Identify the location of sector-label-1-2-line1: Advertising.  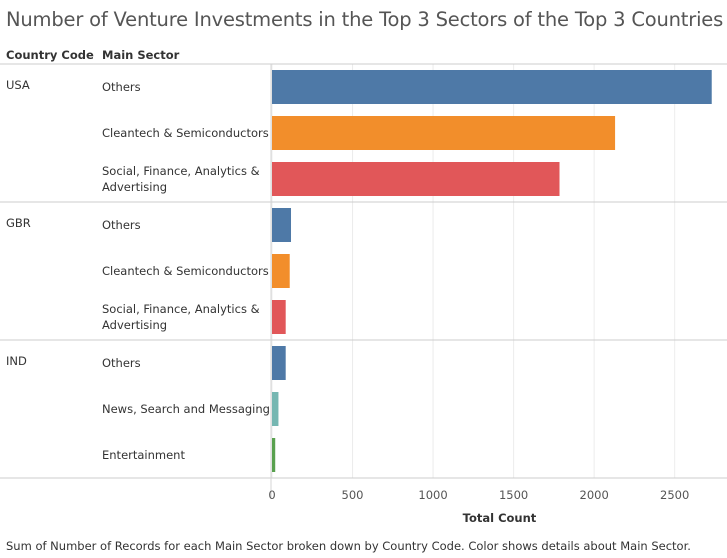
(134, 325).